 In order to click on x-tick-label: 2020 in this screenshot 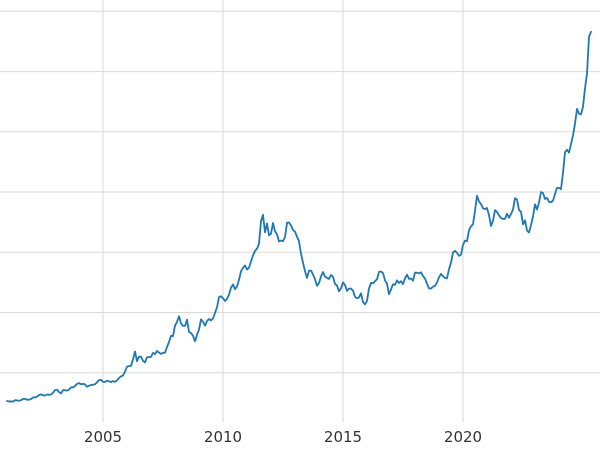, I will do `click(463, 437)`.